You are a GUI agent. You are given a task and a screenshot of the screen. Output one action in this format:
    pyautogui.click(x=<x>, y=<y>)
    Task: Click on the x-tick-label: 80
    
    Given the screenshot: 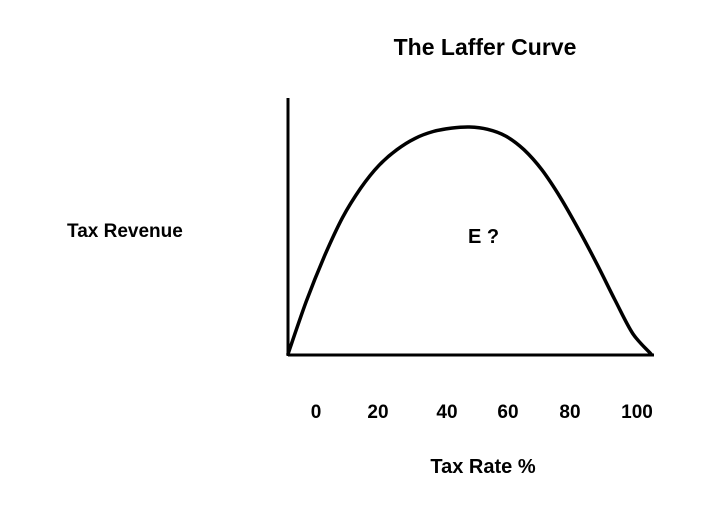 What is the action you would take?
    pyautogui.click(x=569, y=412)
    